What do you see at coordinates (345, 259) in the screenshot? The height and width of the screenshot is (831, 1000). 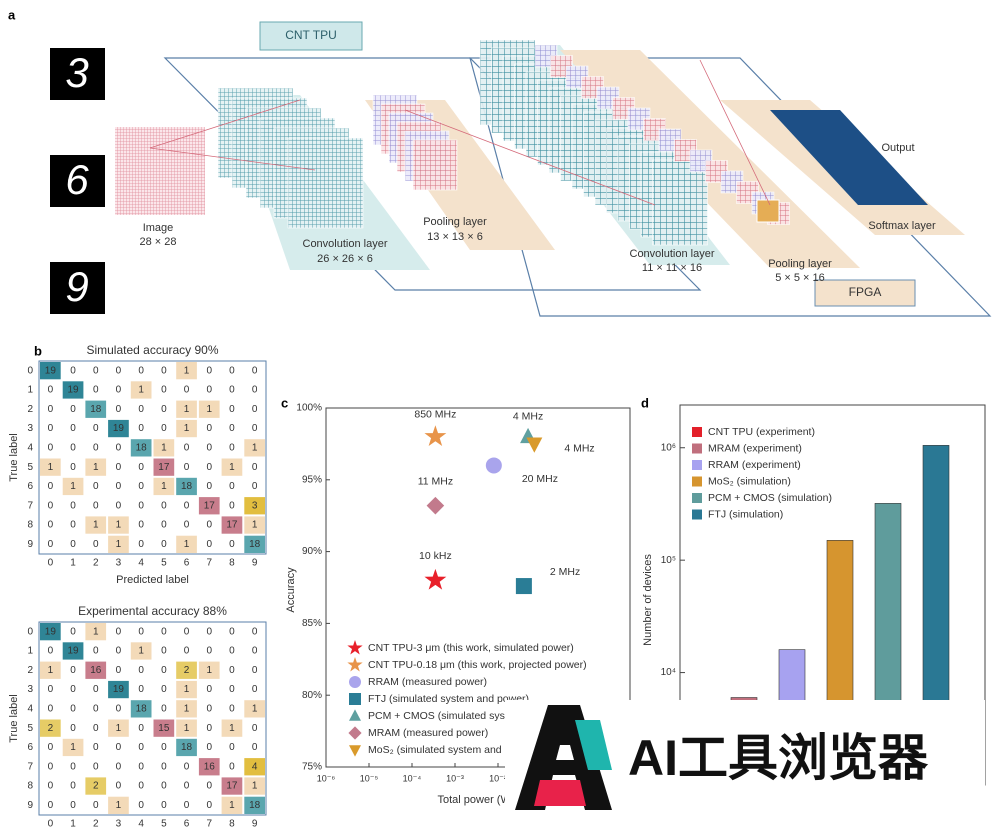 I see `layer-size: 26 × 26 × 6` at bounding box center [345, 259].